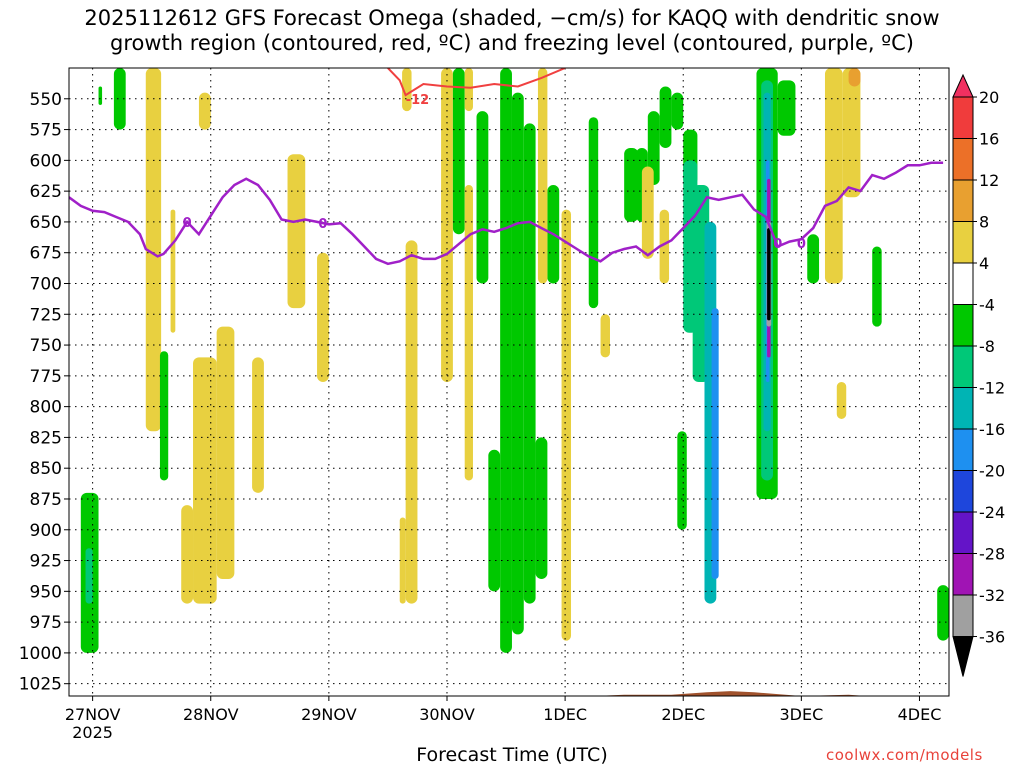  Describe the element at coordinates (963, 85) in the screenshot. I see `colorbar-top-arrow` at that location.